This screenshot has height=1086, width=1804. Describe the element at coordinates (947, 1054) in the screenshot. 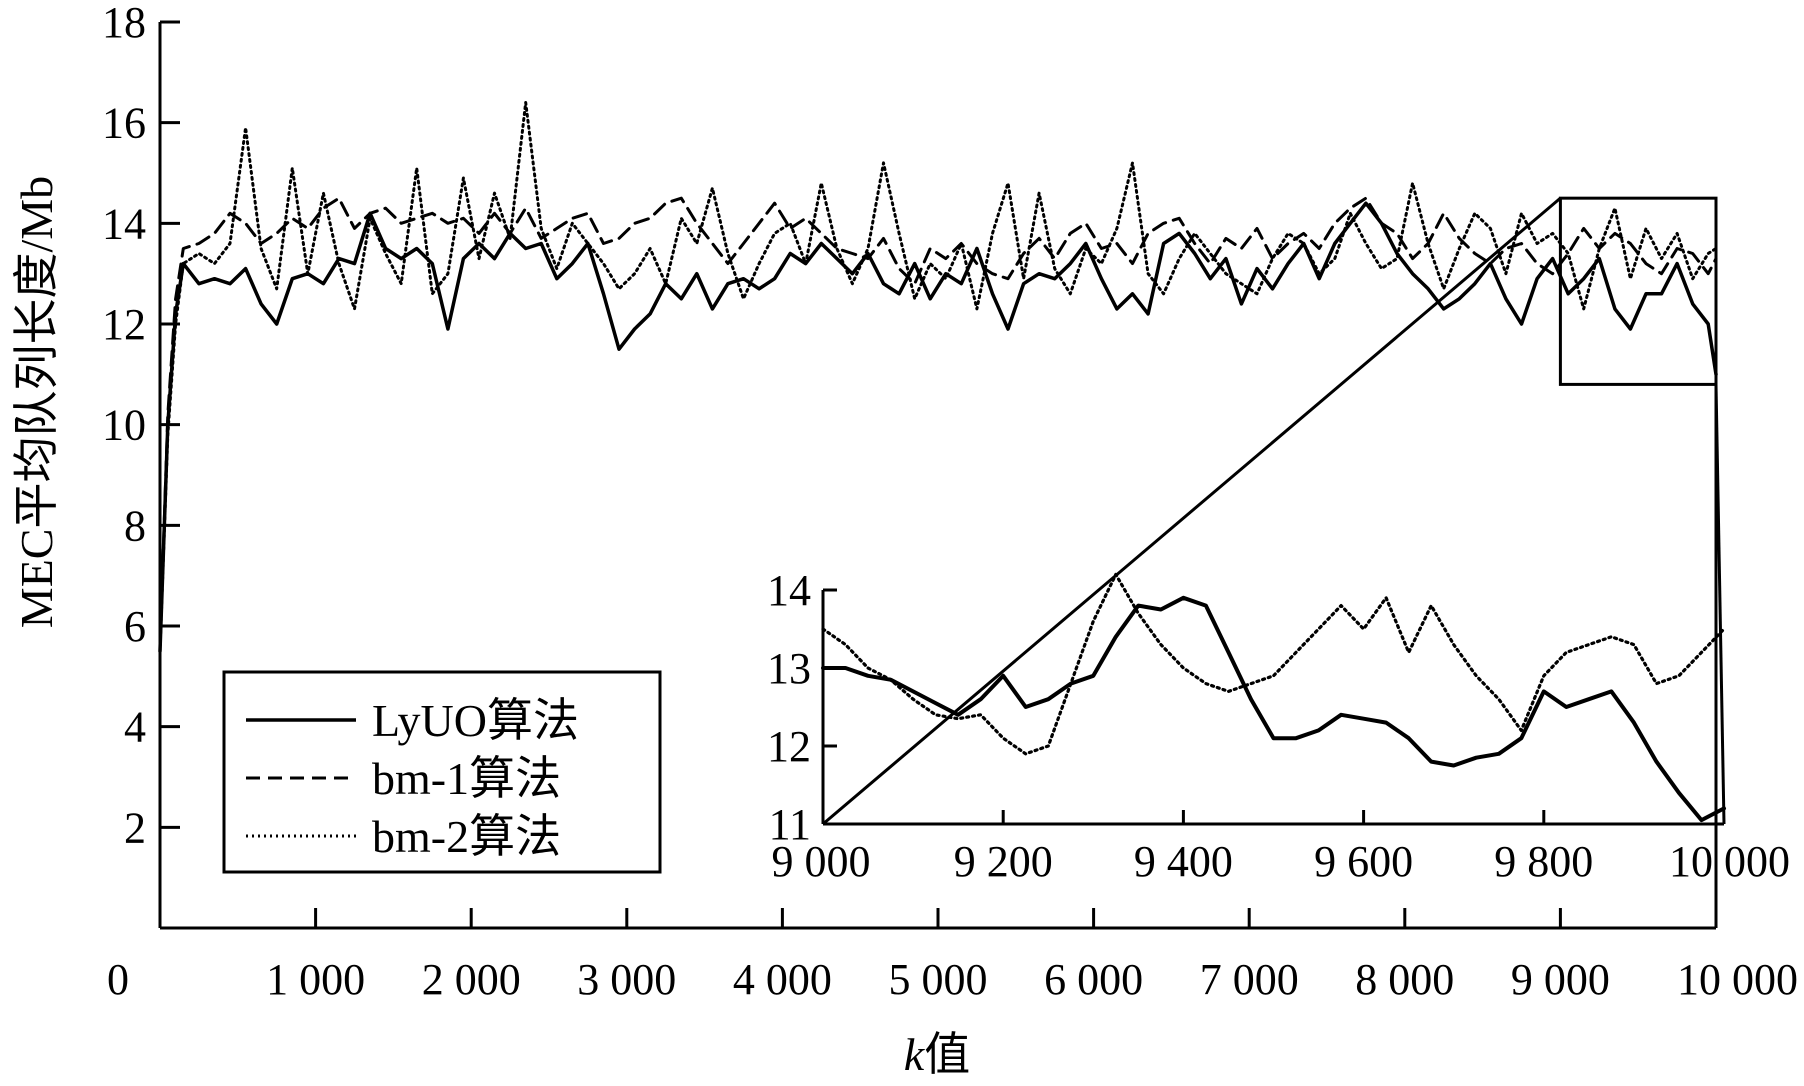

I see `x-axis-title-suffix: 值` at that location.